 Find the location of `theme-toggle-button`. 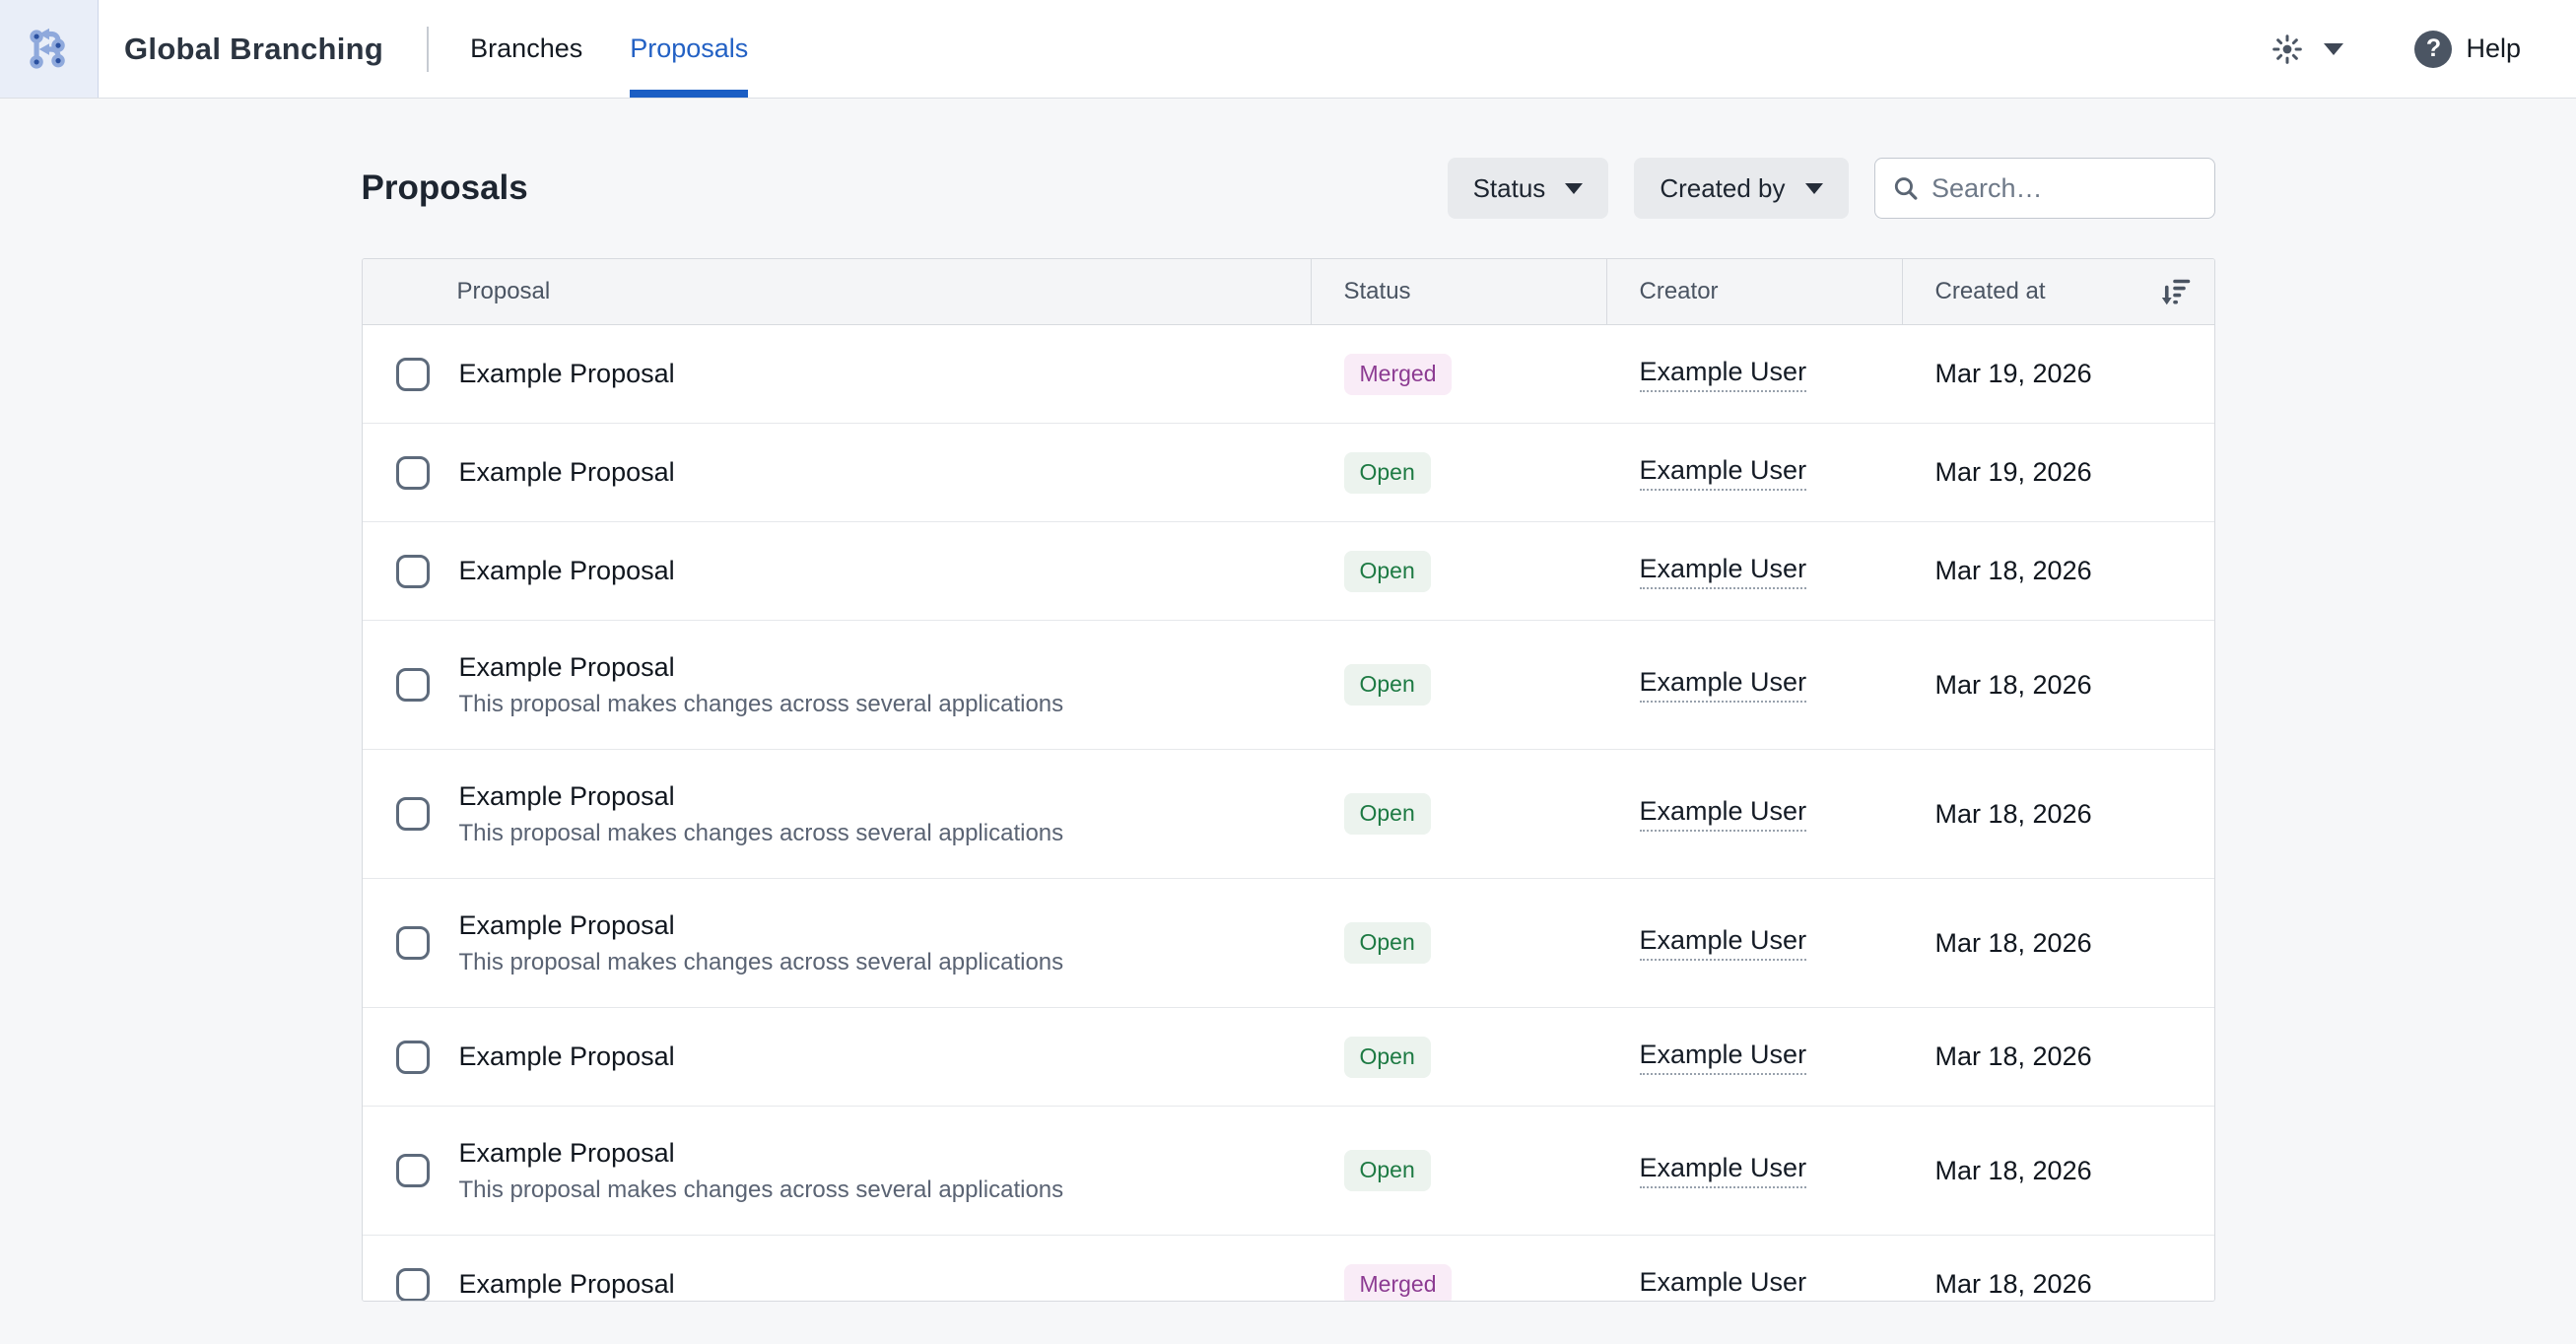

theme-toggle-button is located at coordinates (2307, 49).